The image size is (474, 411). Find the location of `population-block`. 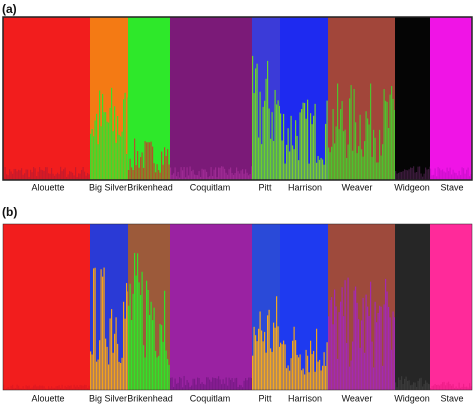

population-block is located at coordinates (451, 98).